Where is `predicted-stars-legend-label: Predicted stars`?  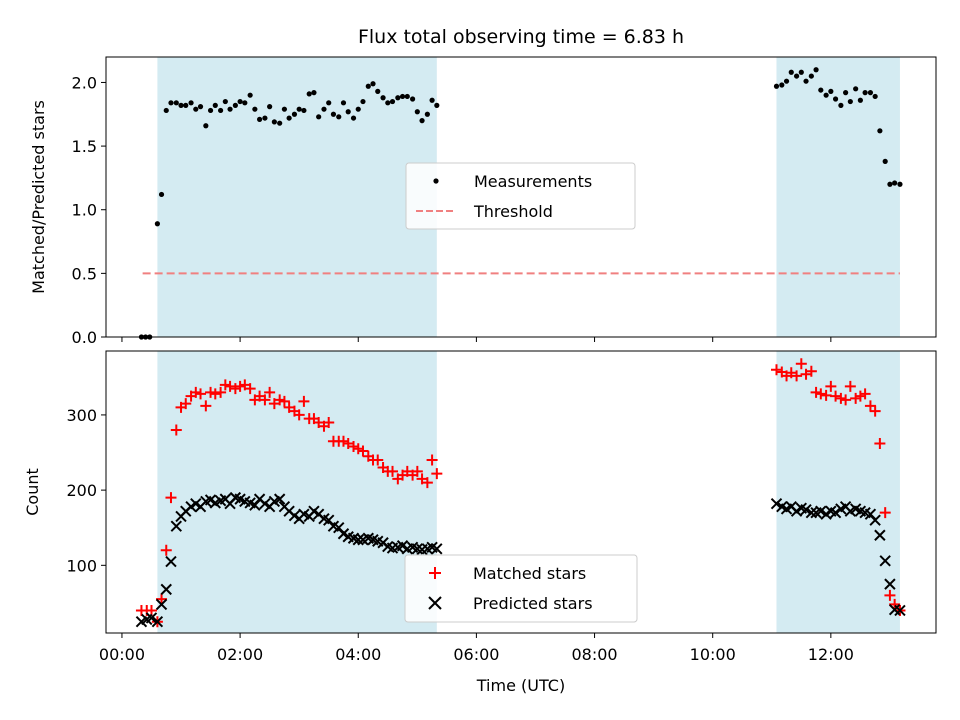
predicted-stars-legend-label: Predicted stars is located at coordinates (533, 603).